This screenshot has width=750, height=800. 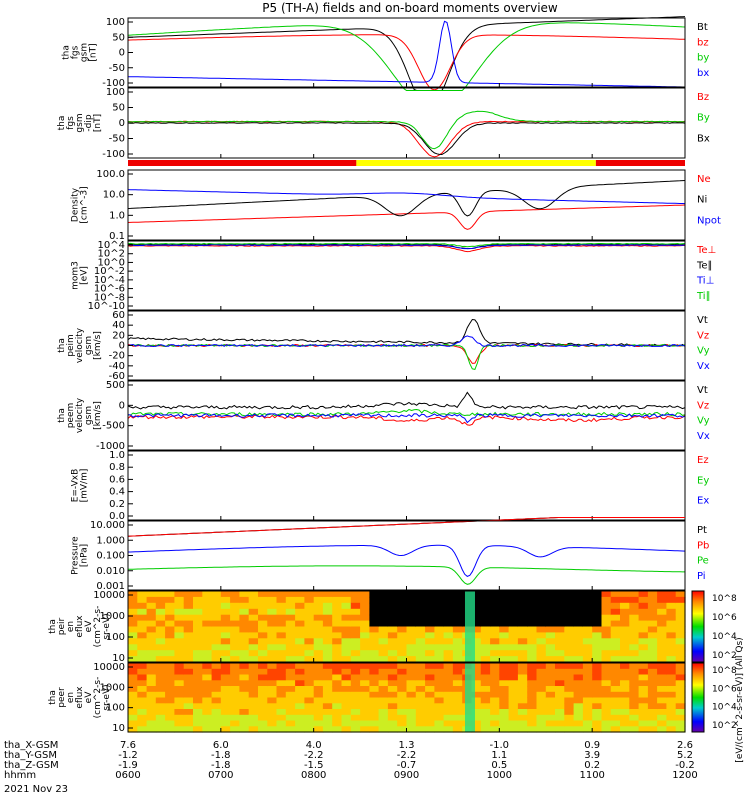 What do you see at coordinates (705, 281) in the screenshot?
I see `legend-entry: Ti⊥` at bounding box center [705, 281].